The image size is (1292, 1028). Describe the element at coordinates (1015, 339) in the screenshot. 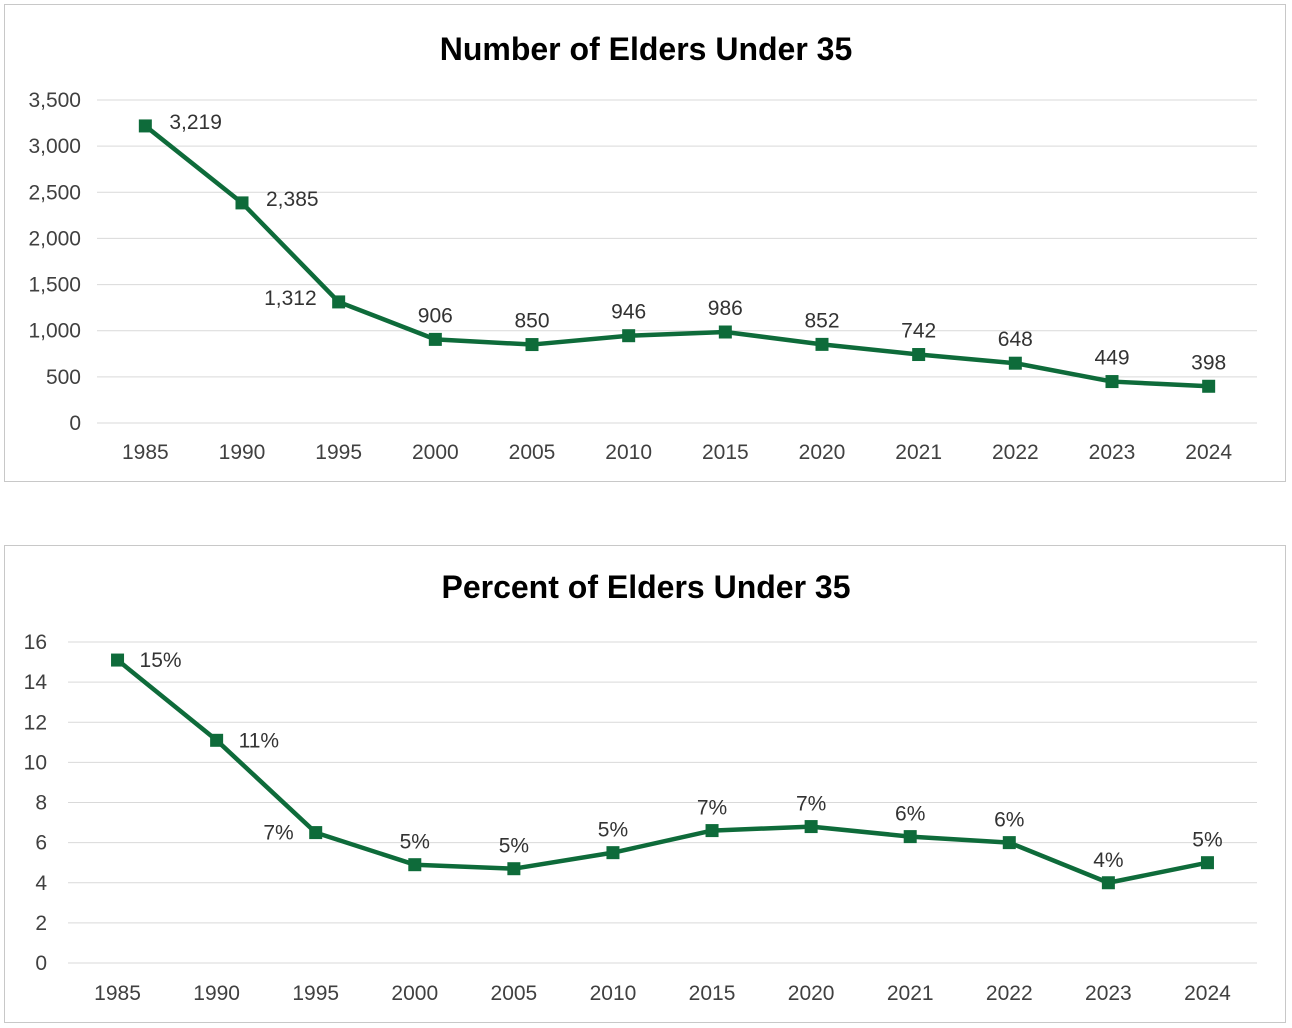

I see `data-label: 648` at that location.